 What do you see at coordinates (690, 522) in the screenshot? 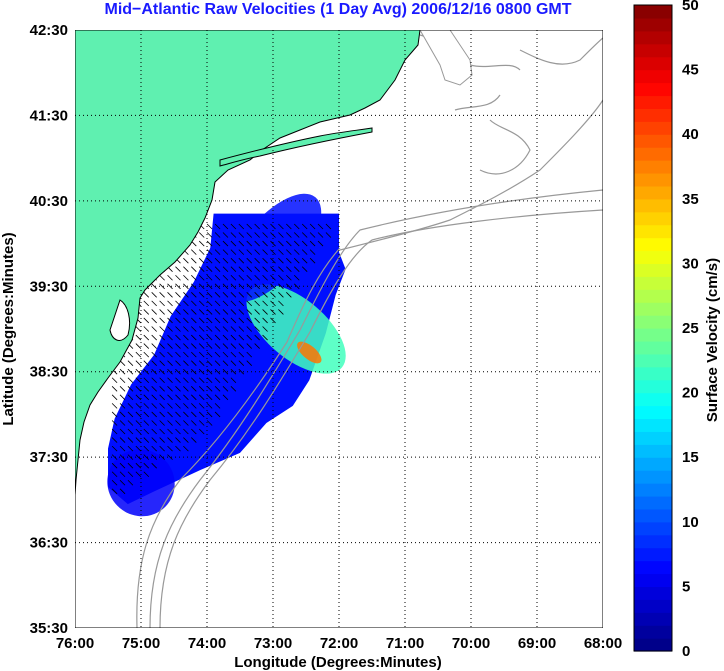
I see `colorbar-tick-label: 10` at bounding box center [690, 522].